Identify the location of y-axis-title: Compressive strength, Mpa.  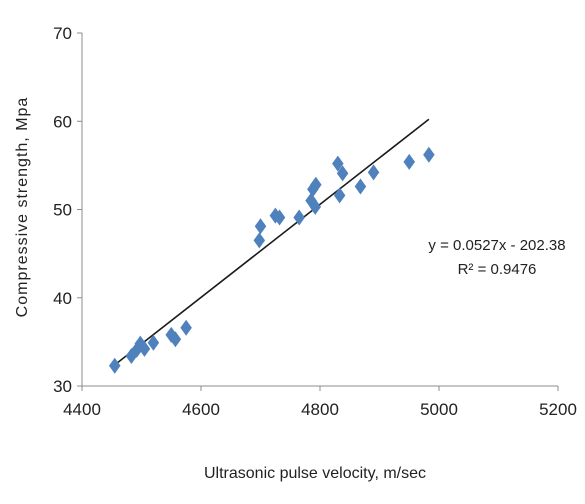
(22, 207).